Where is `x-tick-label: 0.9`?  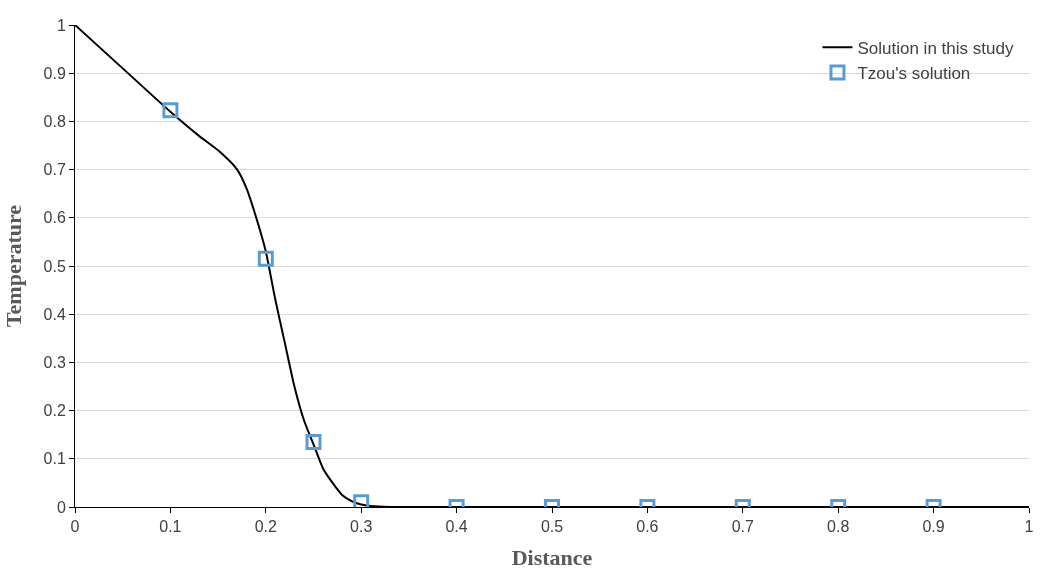 x-tick-label: 0.9 is located at coordinates (933, 527).